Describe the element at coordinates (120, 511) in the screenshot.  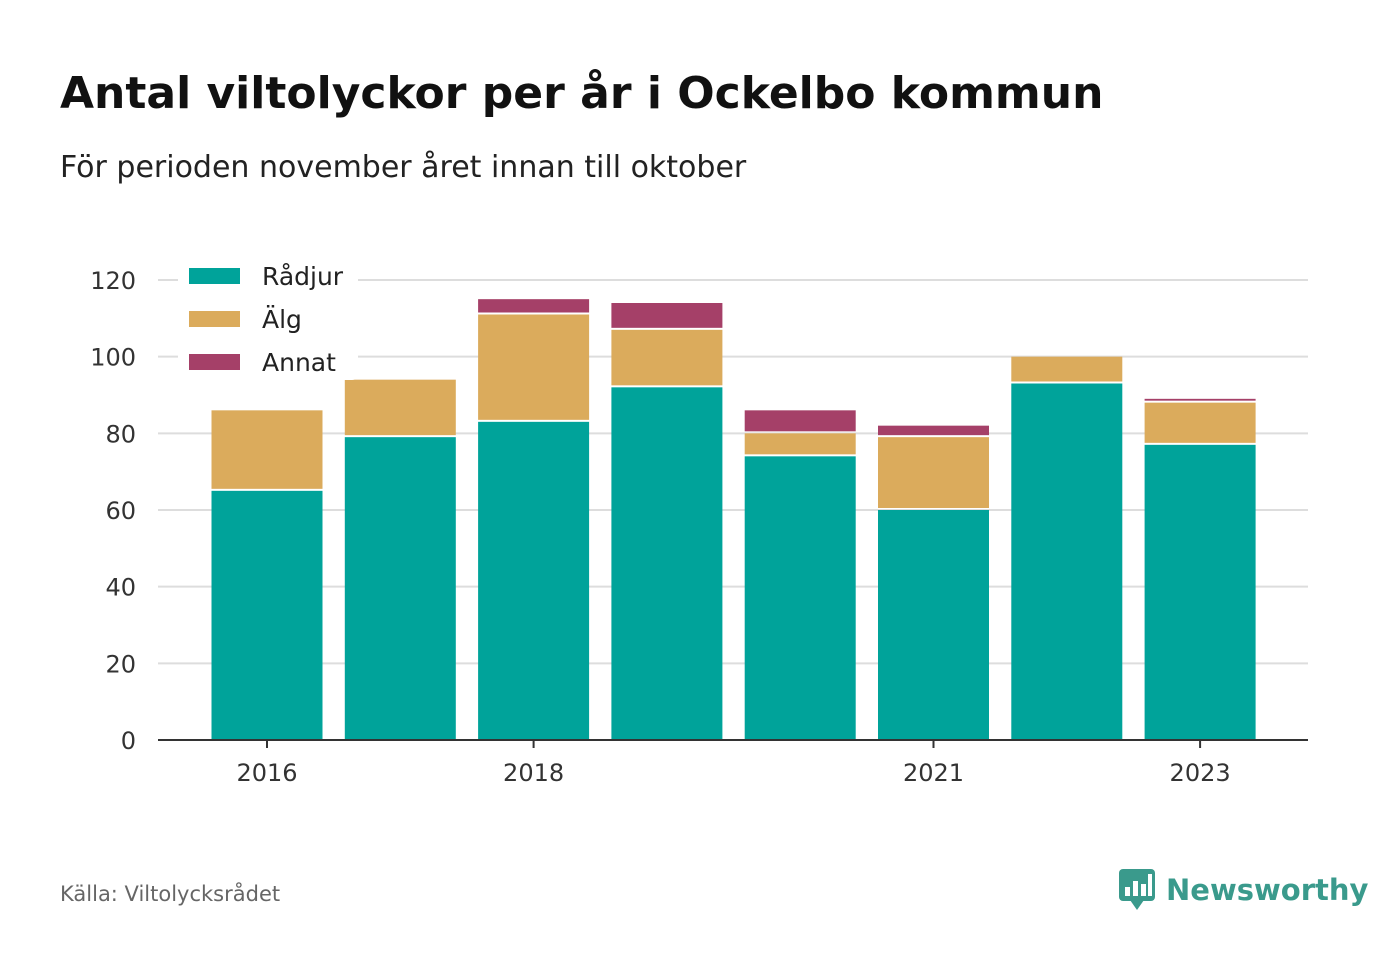
I see `y-tick-label: 60` at that location.